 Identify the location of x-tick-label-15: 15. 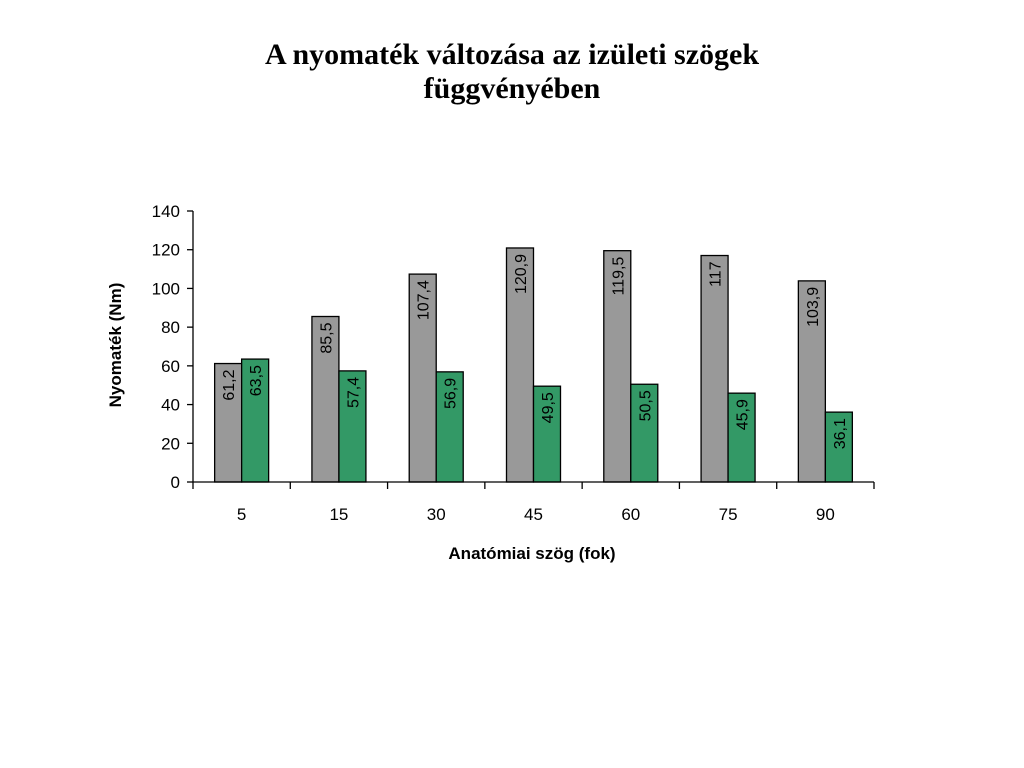
(338, 514).